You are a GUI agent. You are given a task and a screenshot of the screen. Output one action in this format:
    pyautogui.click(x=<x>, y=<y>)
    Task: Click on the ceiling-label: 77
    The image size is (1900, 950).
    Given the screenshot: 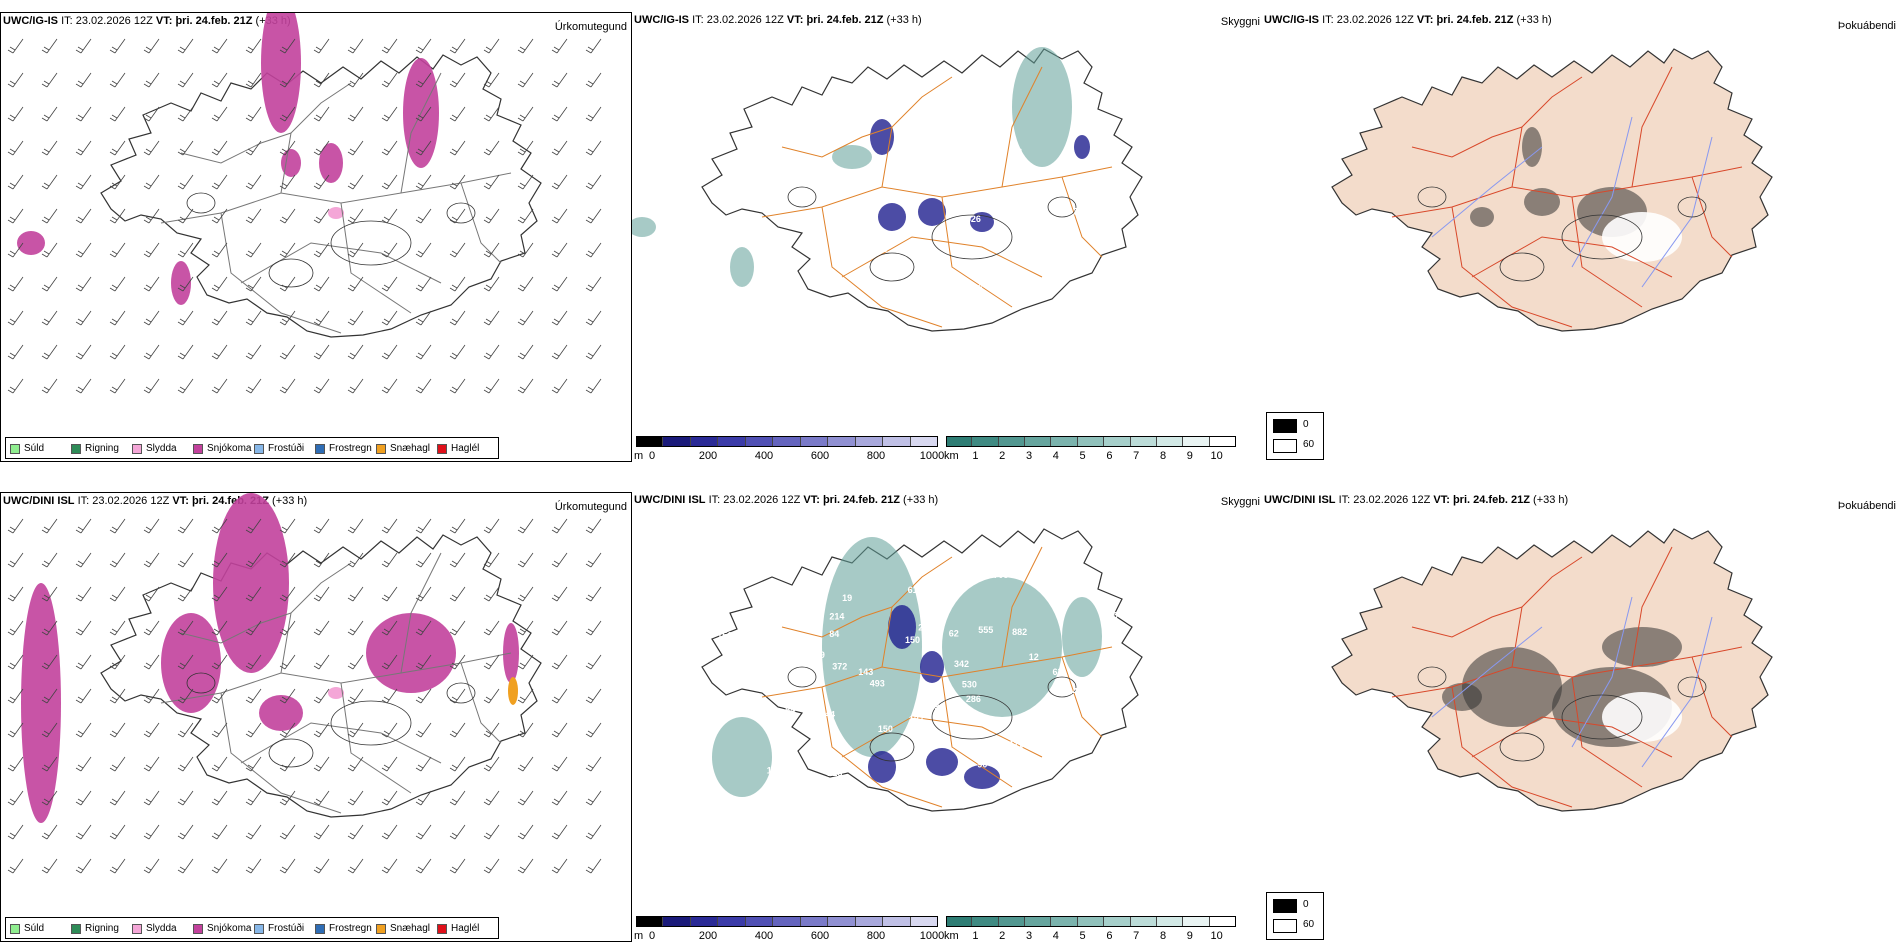 What is the action you would take?
    pyautogui.click(x=847, y=118)
    